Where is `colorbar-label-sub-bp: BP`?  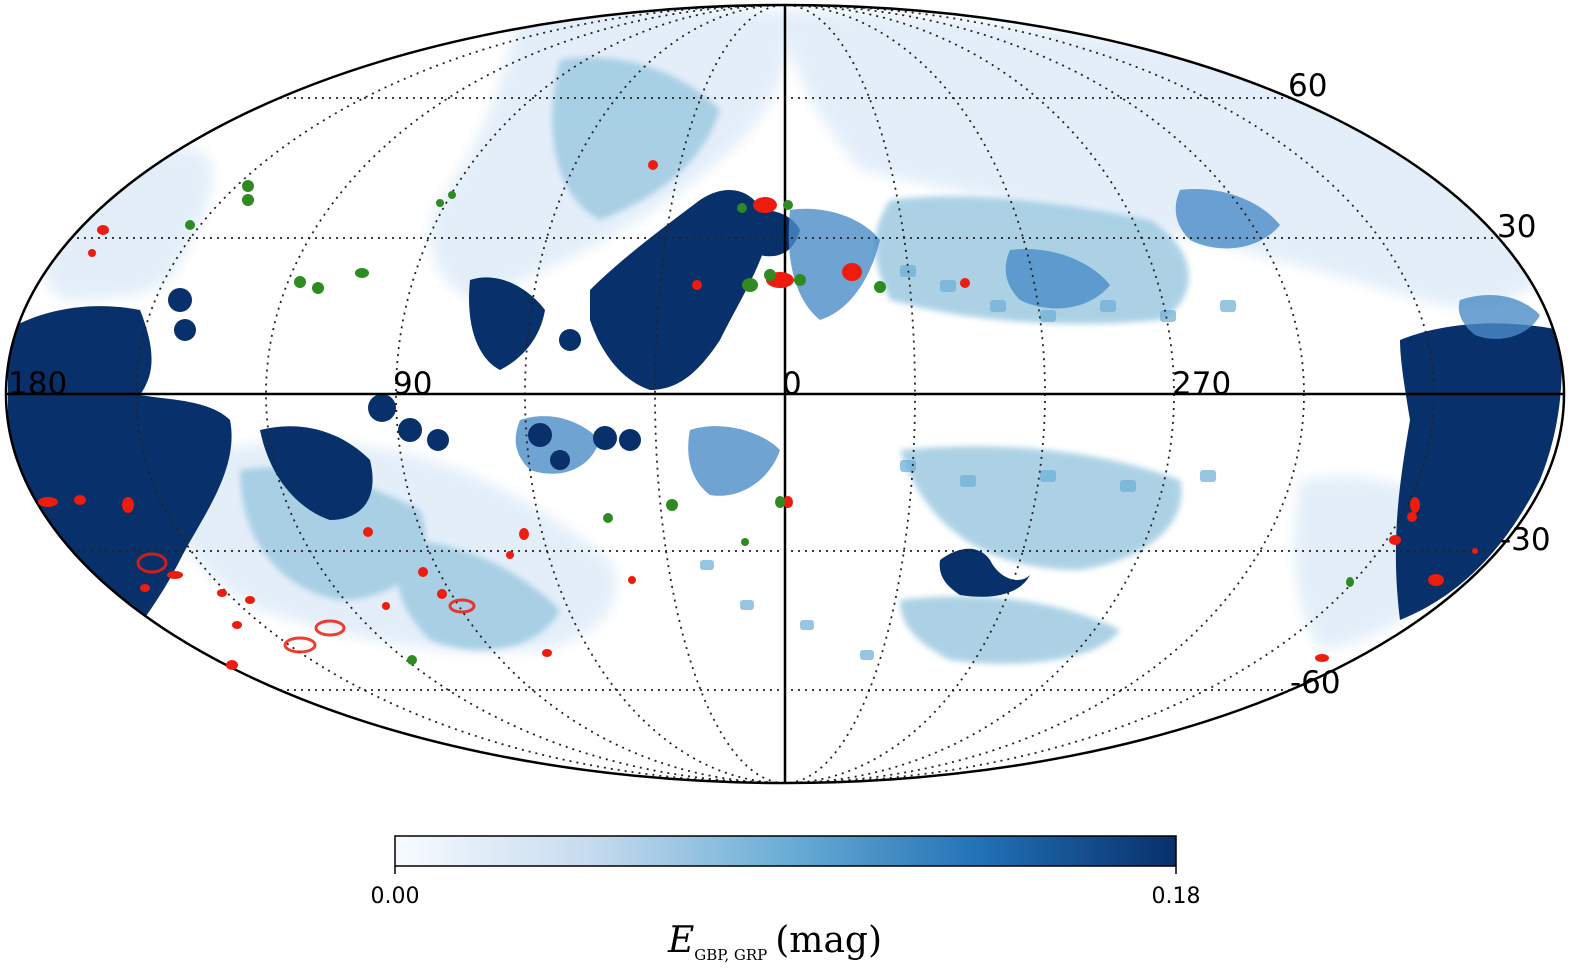
colorbar-label-sub-bp: BP is located at coordinates (716, 955).